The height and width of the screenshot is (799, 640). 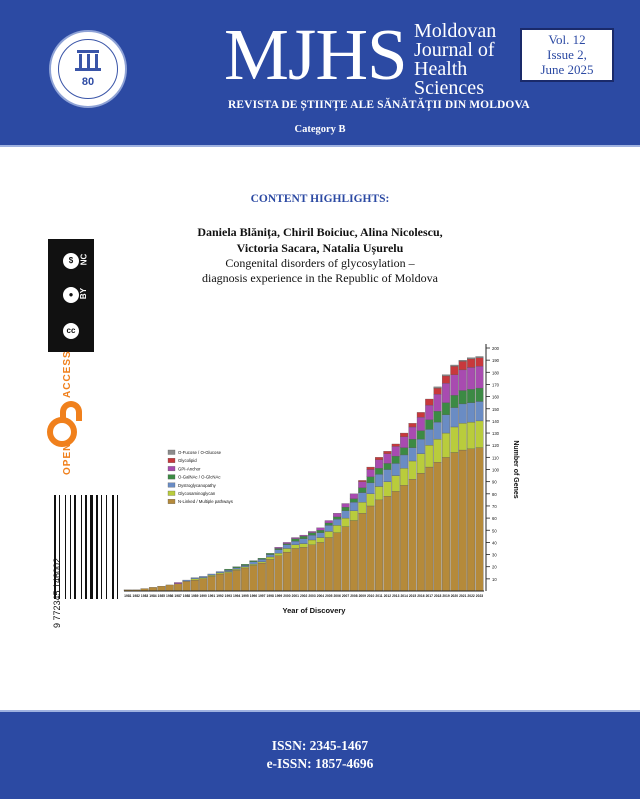 I want to click on cc-icon: cc, so click(x=71, y=331).